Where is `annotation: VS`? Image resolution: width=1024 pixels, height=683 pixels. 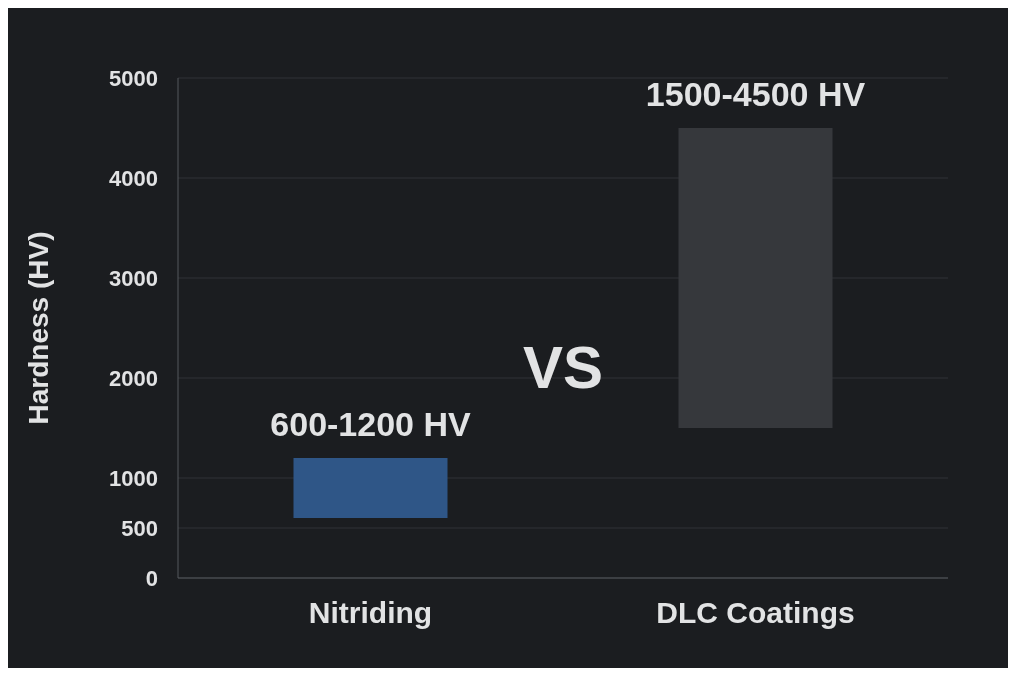
annotation: VS is located at coordinates (562, 367).